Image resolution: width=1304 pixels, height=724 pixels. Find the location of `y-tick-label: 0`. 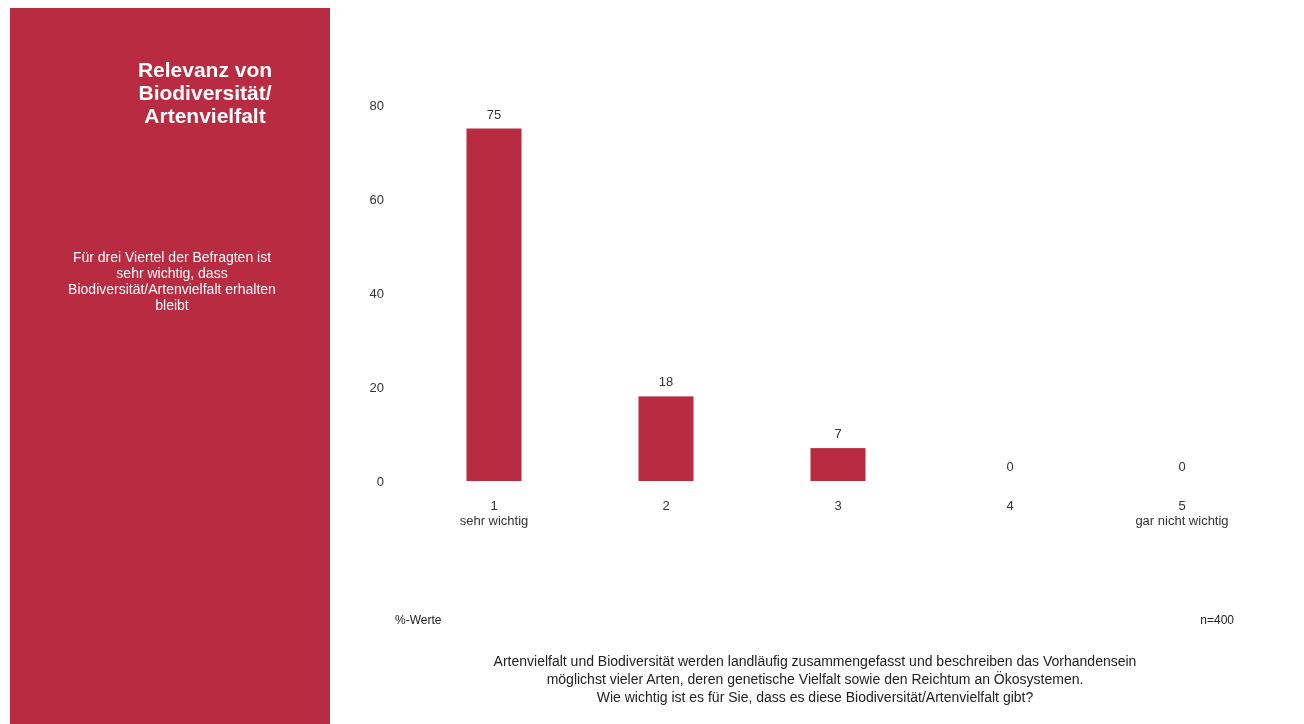

y-tick-label: 0 is located at coordinates (380, 481).